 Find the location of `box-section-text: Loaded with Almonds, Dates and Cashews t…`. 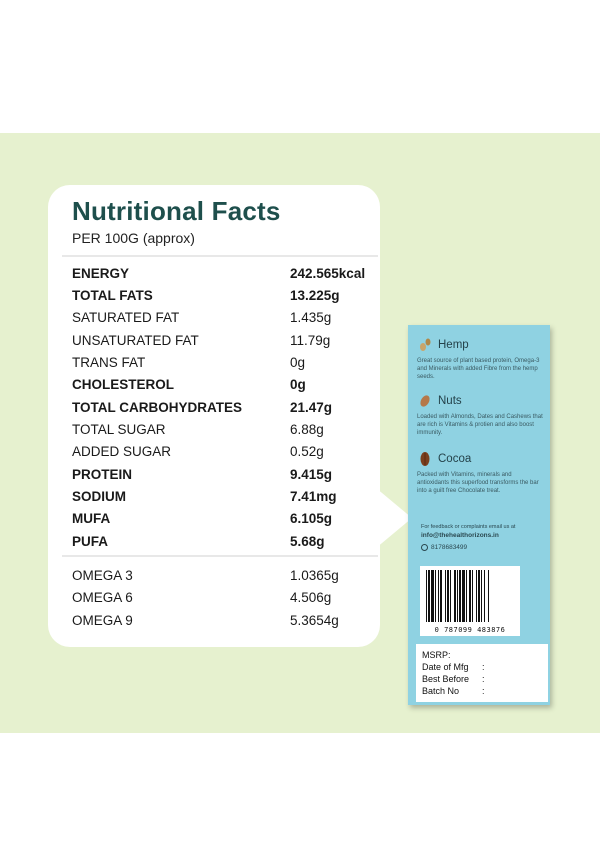

box-section-text: Loaded with Almonds, Dates and Cashews t… is located at coordinates (480, 425).